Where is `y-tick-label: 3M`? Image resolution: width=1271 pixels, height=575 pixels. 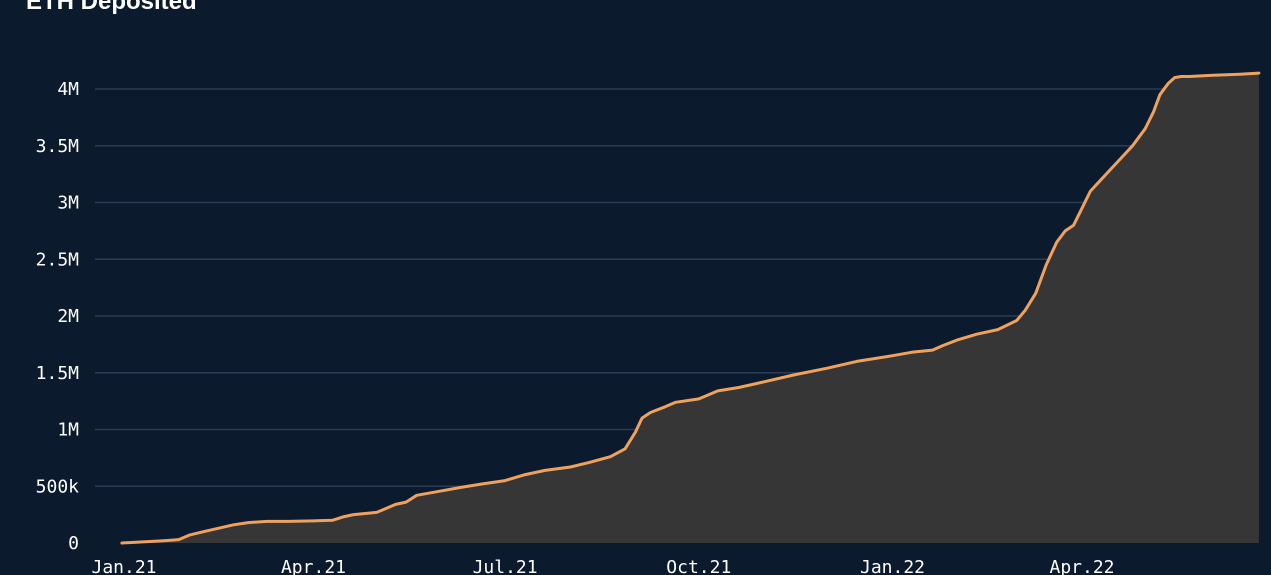
y-tick-label: 3M is located at coordinates (68, 203).